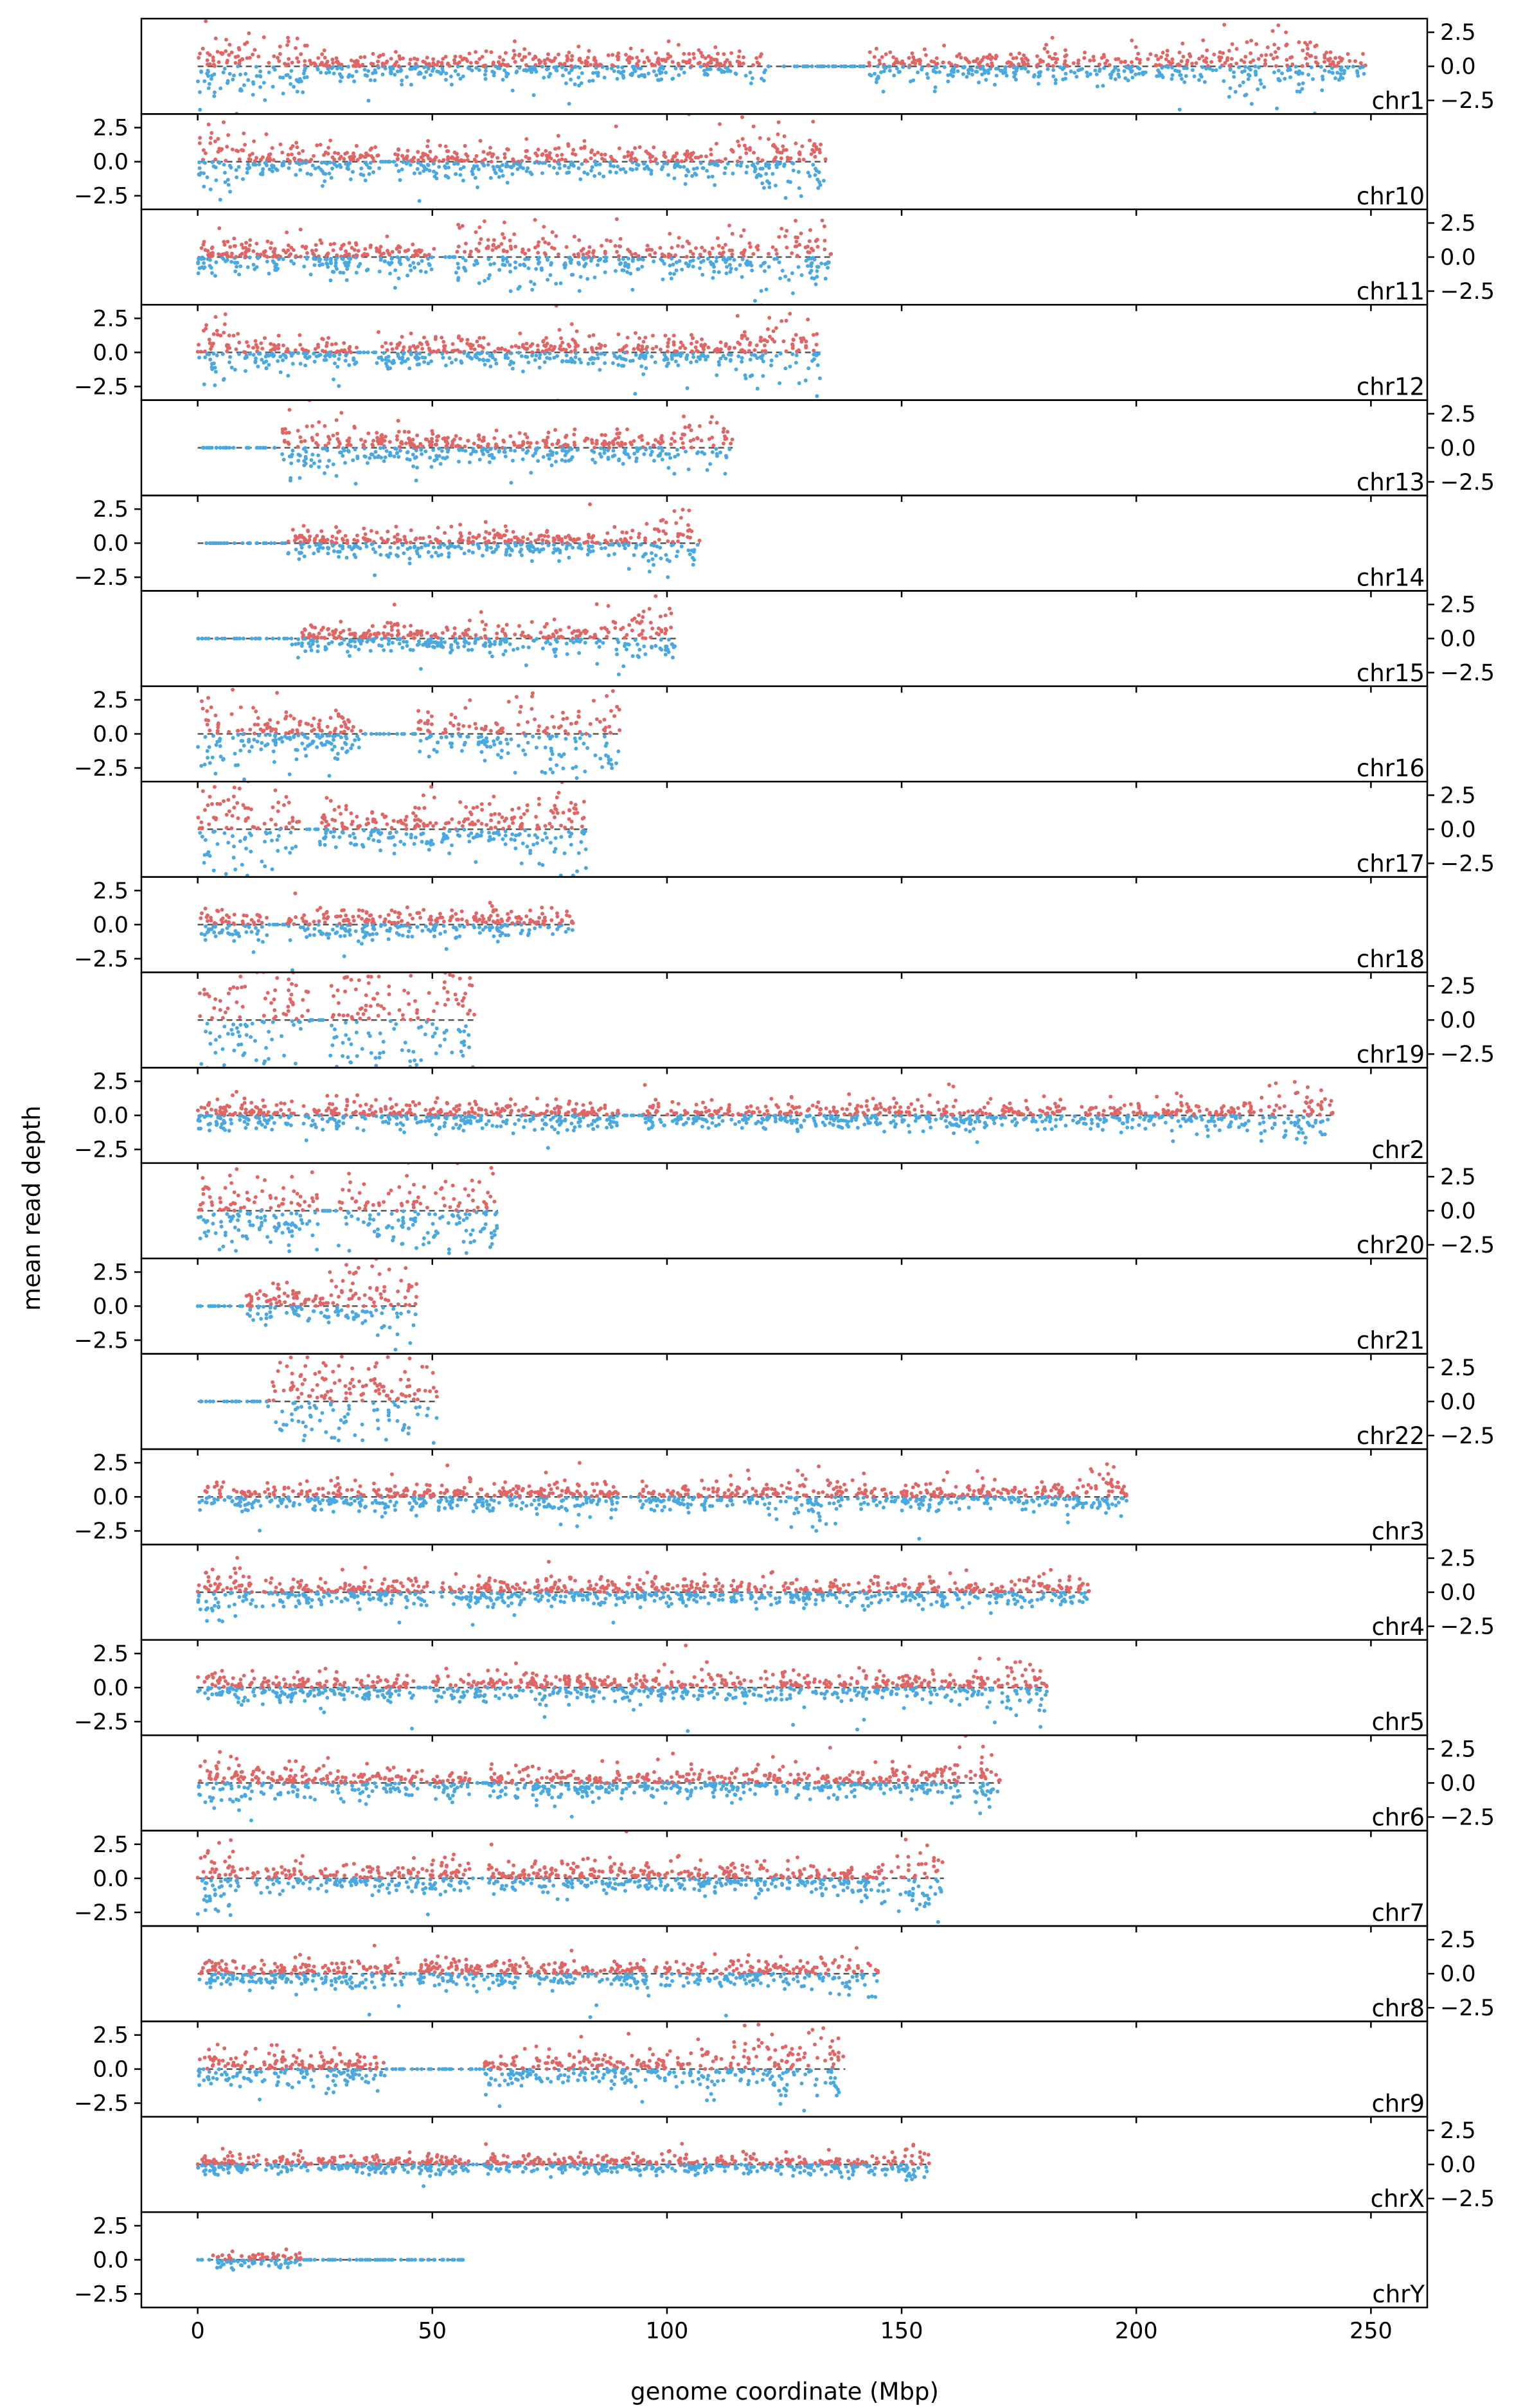 The width and height of the screenshot is (1532, 2408). I want to click on y-tick-label: −2.5, so click(1468, 101).